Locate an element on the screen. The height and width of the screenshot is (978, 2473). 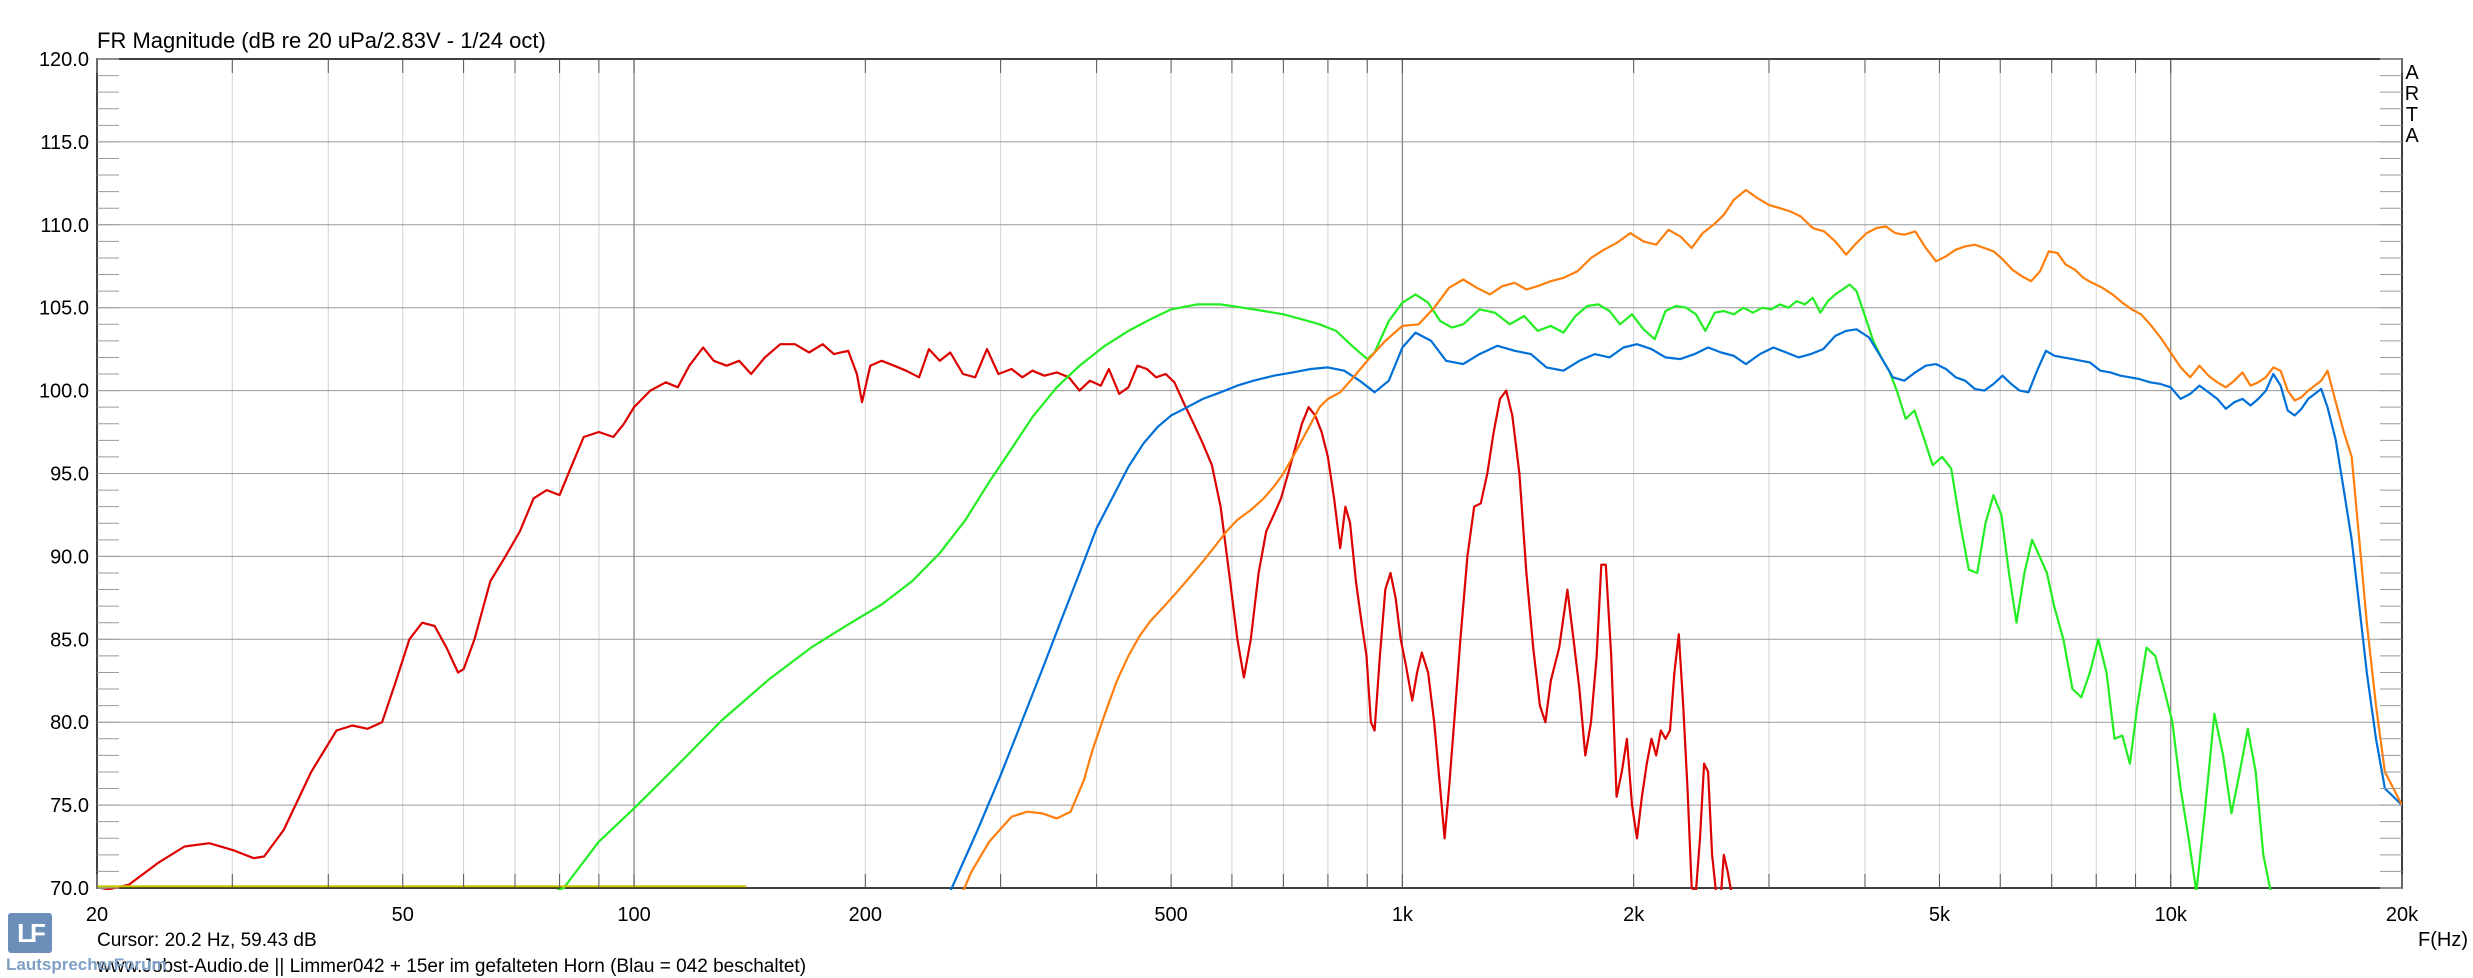
y-tick-label: 95.0 is located at coordinates (69, 475).